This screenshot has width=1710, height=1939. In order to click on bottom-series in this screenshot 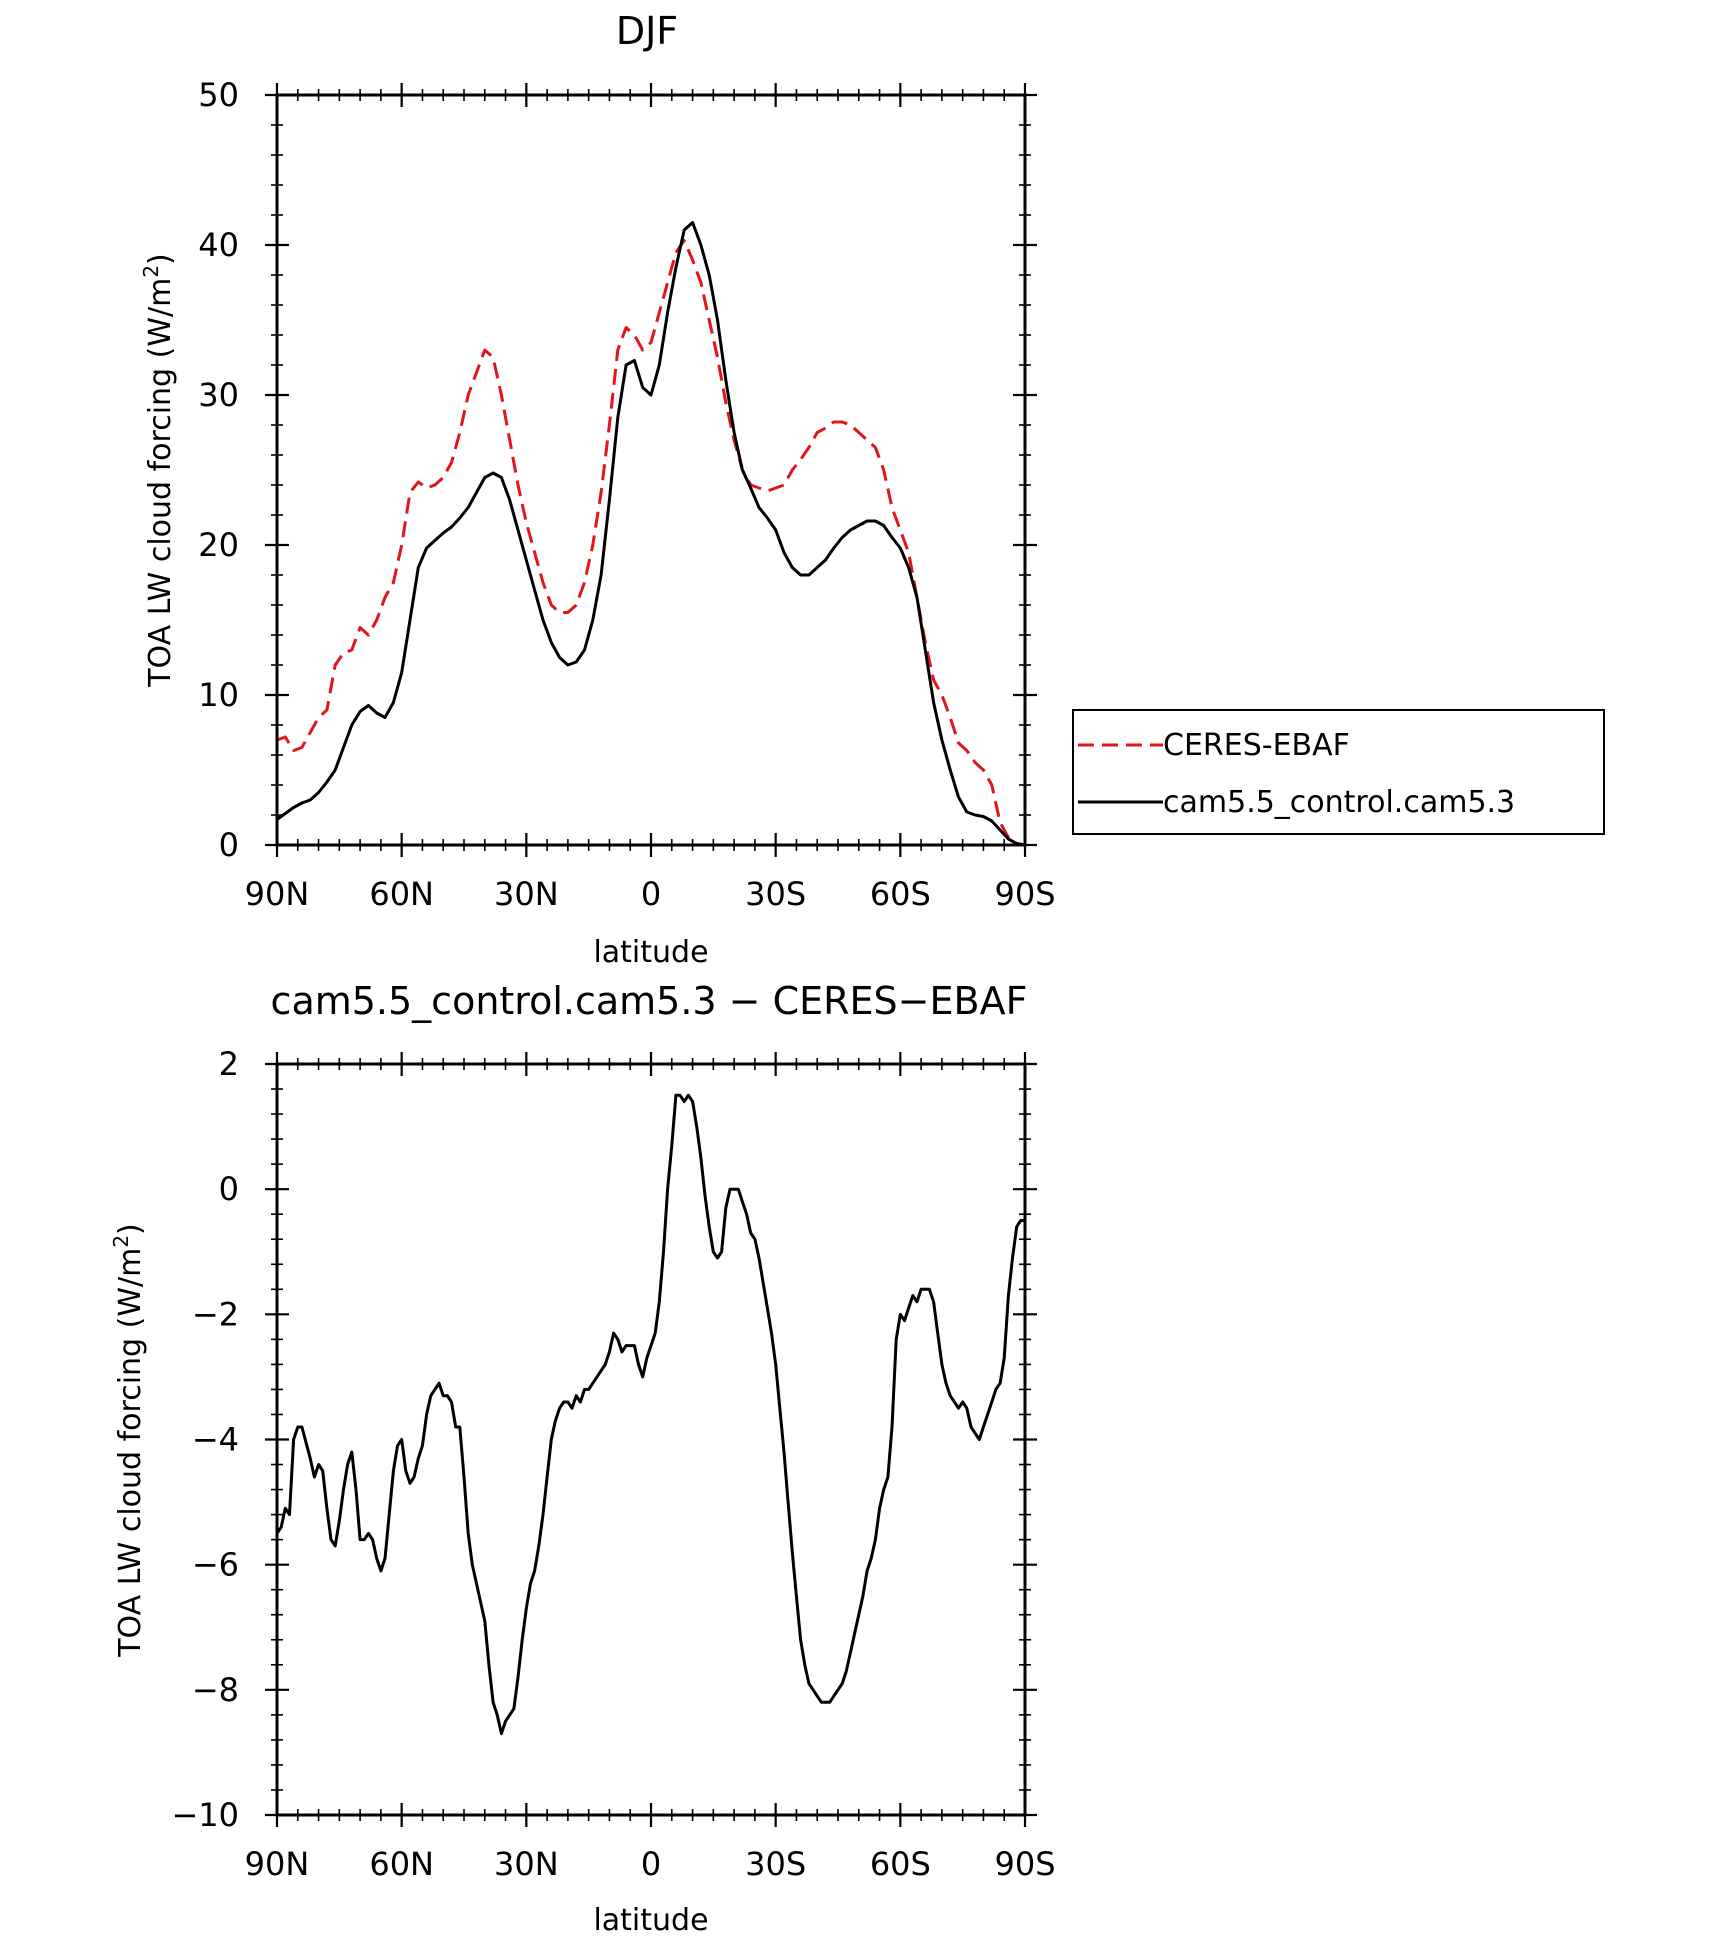, I will do `click(650, 1414)`.